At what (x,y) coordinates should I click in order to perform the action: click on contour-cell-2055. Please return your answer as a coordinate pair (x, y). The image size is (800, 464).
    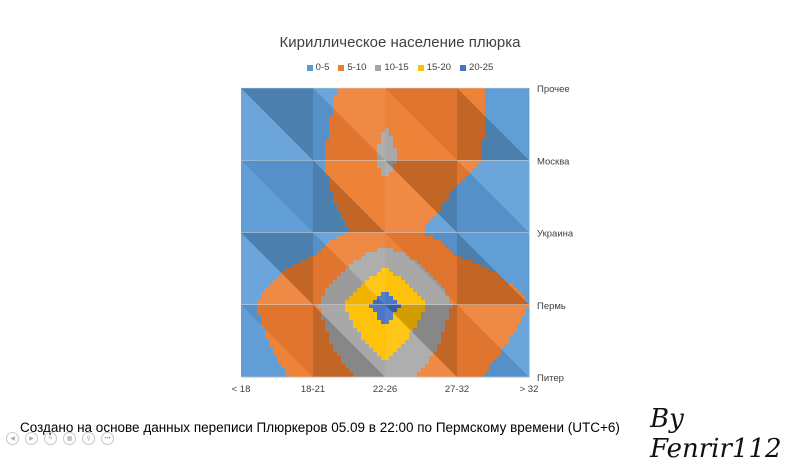
    Looking at the image, I should click on (399, 202).